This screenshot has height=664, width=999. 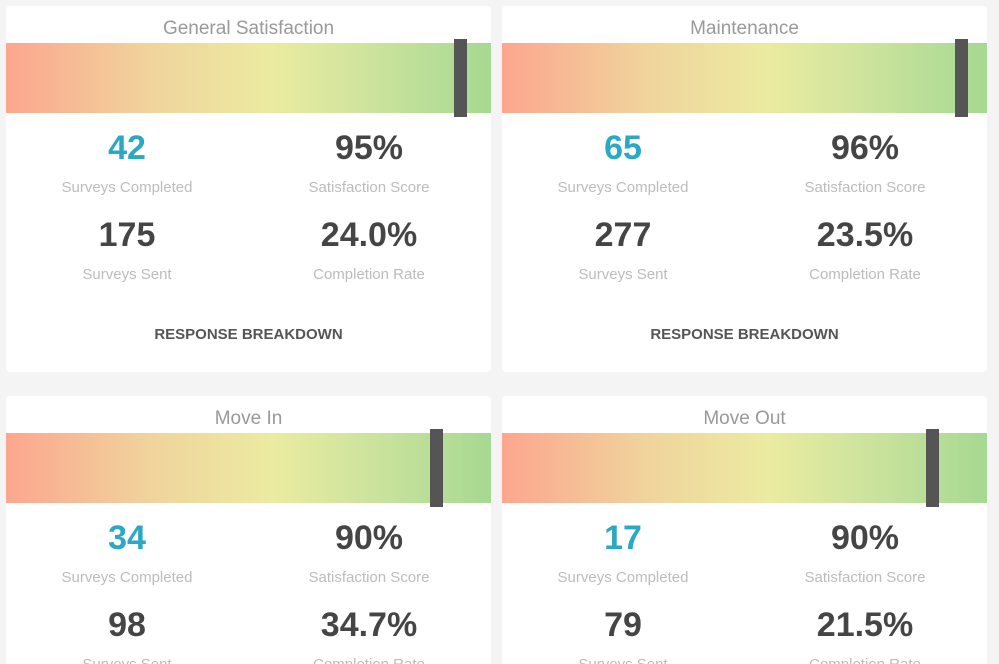 I want to click on surveys-completed-value: 17, so click(x=623, y=538).